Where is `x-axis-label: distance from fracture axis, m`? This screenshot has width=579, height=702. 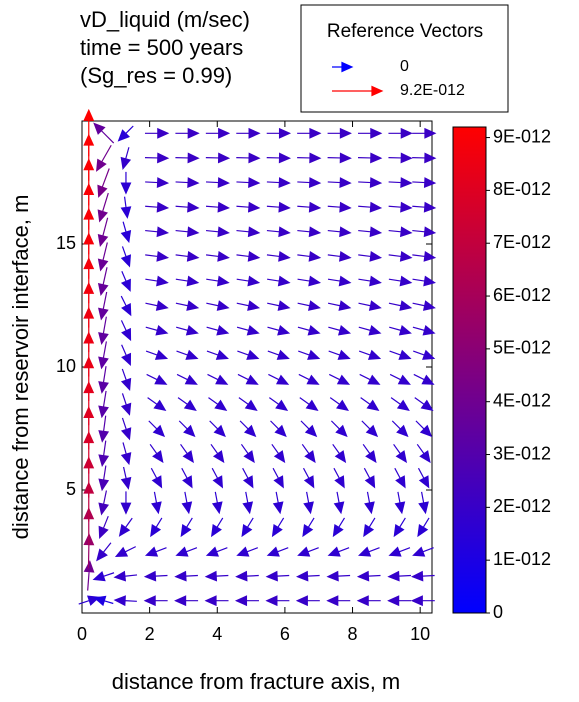 x-axis-label: distance from fracture axis, m is located at coordinates (256, 681).